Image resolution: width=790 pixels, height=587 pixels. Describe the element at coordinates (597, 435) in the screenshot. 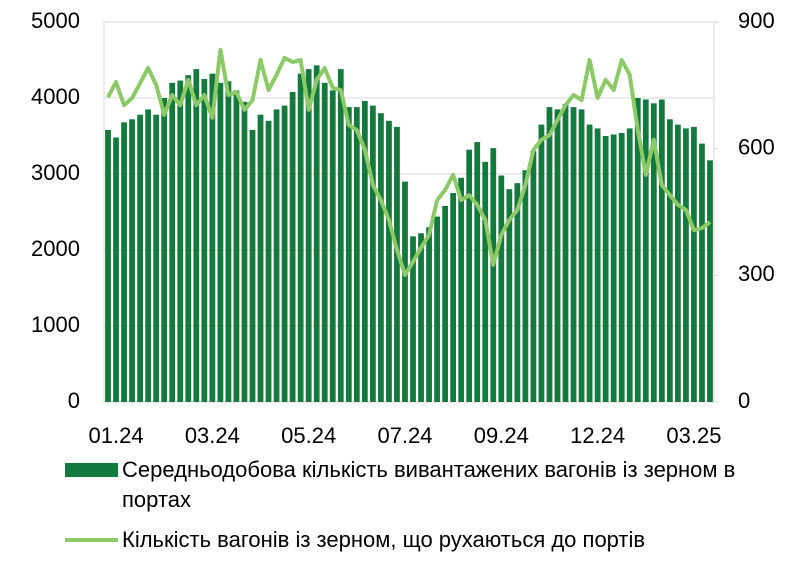

I see `x-tick-label: 12.24` at that location.